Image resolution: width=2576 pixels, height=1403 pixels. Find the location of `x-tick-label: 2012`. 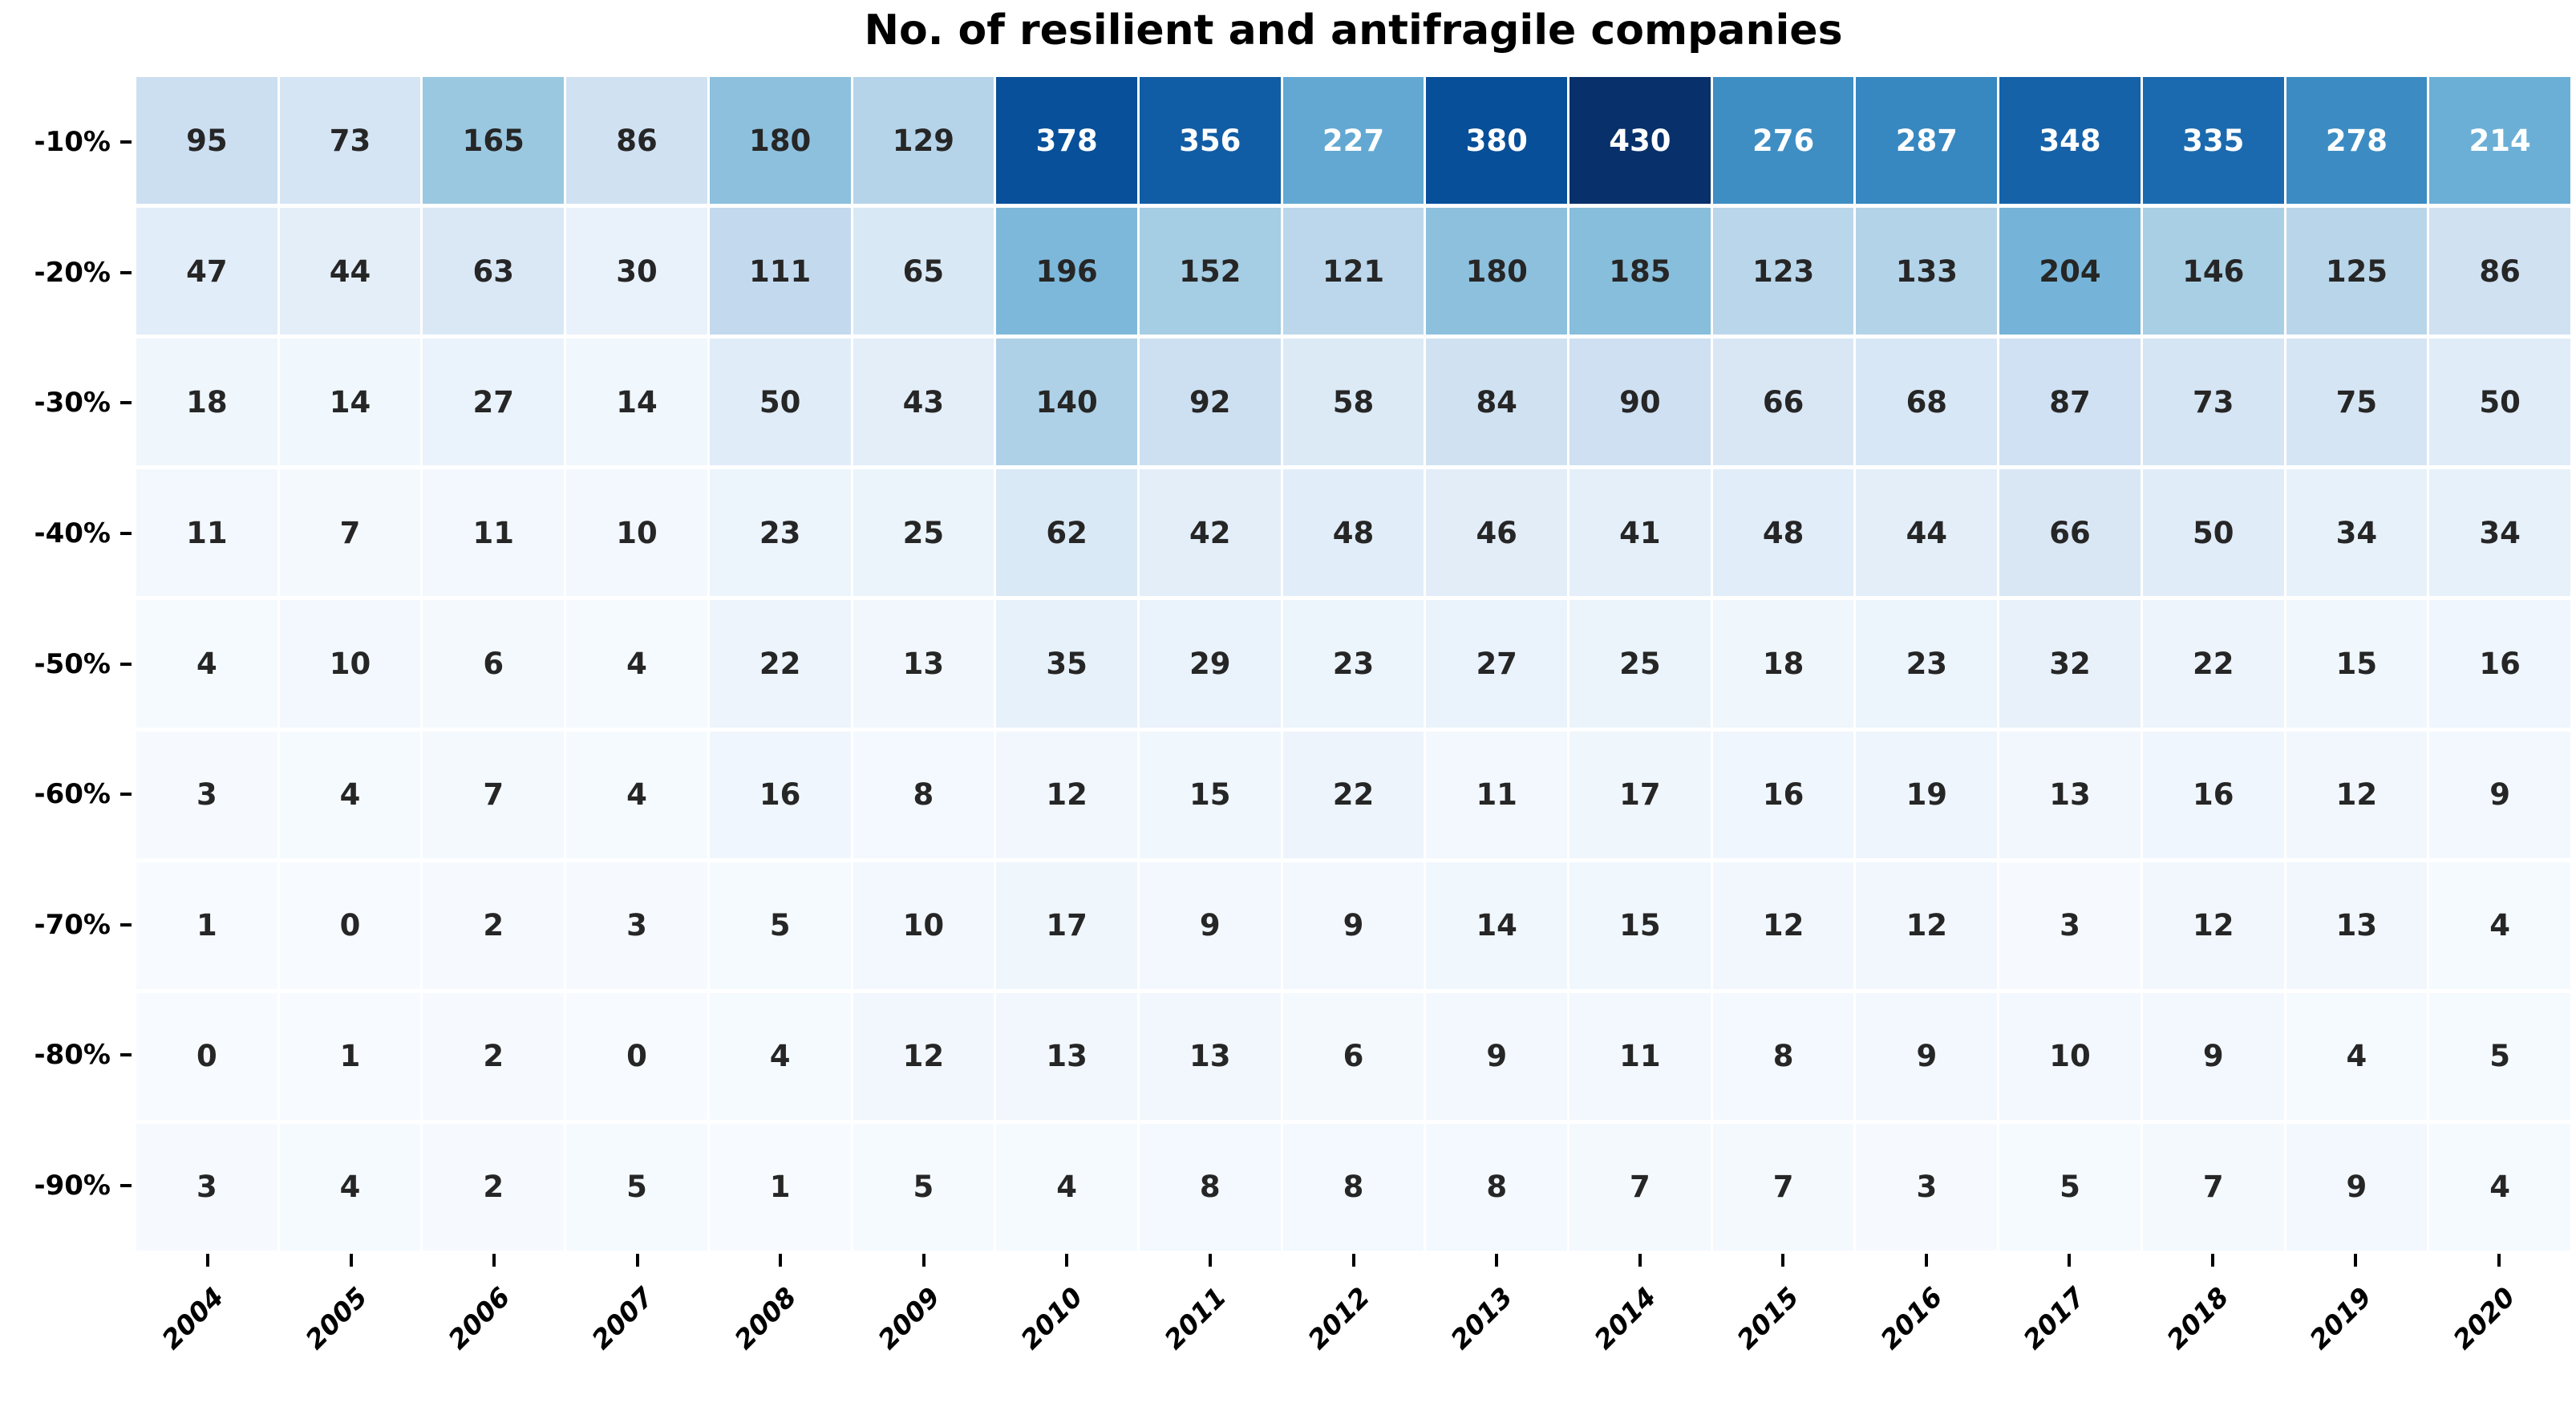

x-tick-label: 2012 is located at coordinates (1338, 1318).